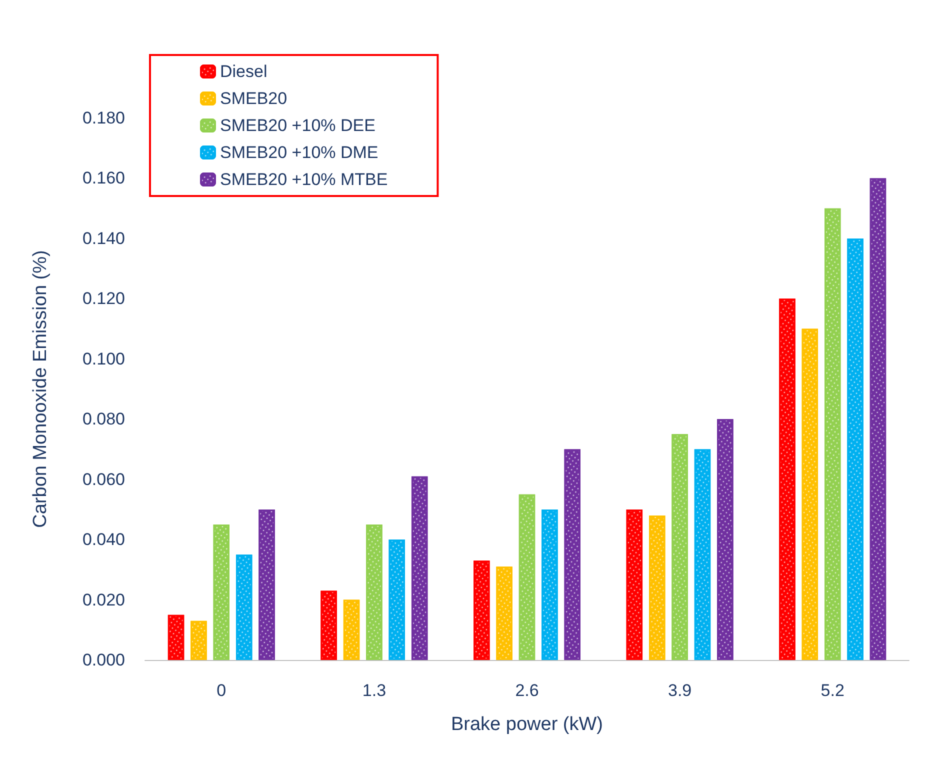 The height and width of the screenshot is (761, 939). What do you see at coordinates (298, 125) in the screenshot?
I see `legend-label: SMEB20 +10% DEE` at bounding box center [298, 125].